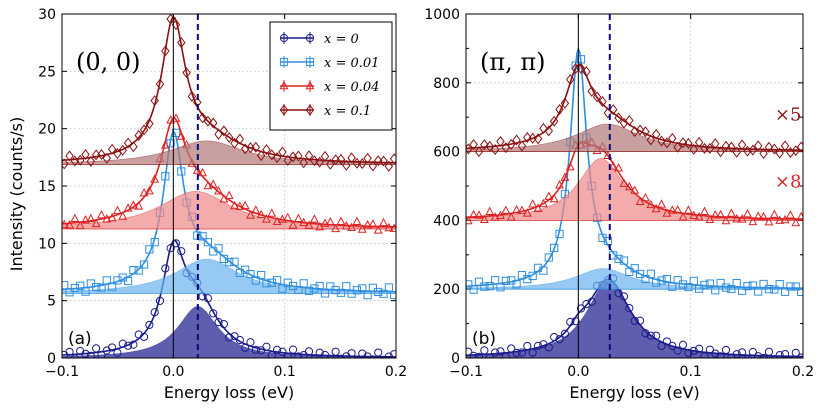  I want to click on y-tick-label: 600, so click(446, 153).